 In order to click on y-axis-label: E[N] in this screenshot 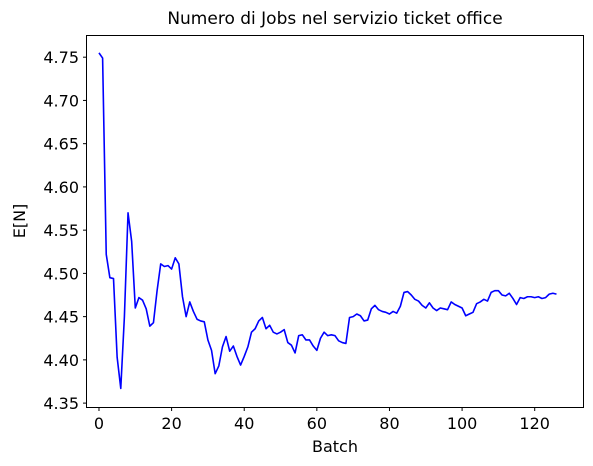, I will do `click(19, 221)`.